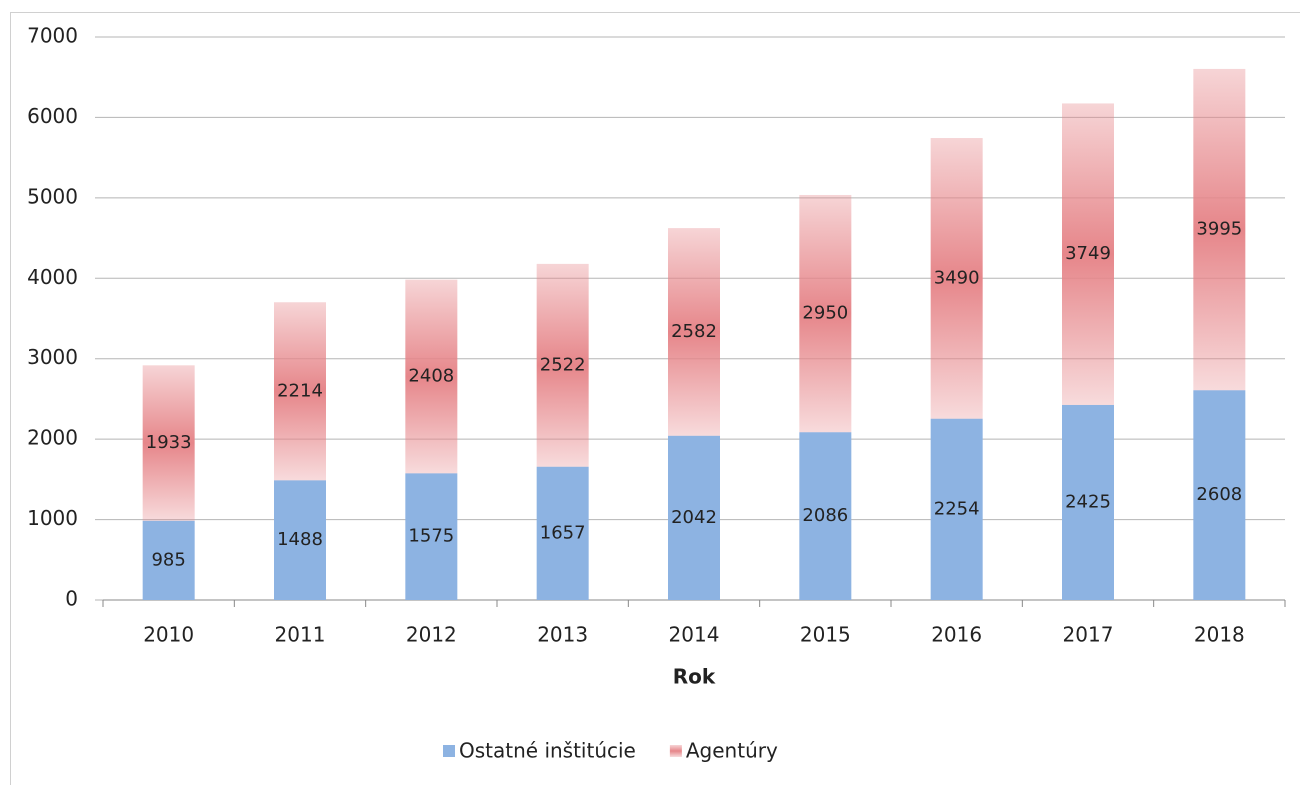  Describe the element at coordinates (168, 635) in the screenshot. I see `x-tick-label: 2010` at that location.